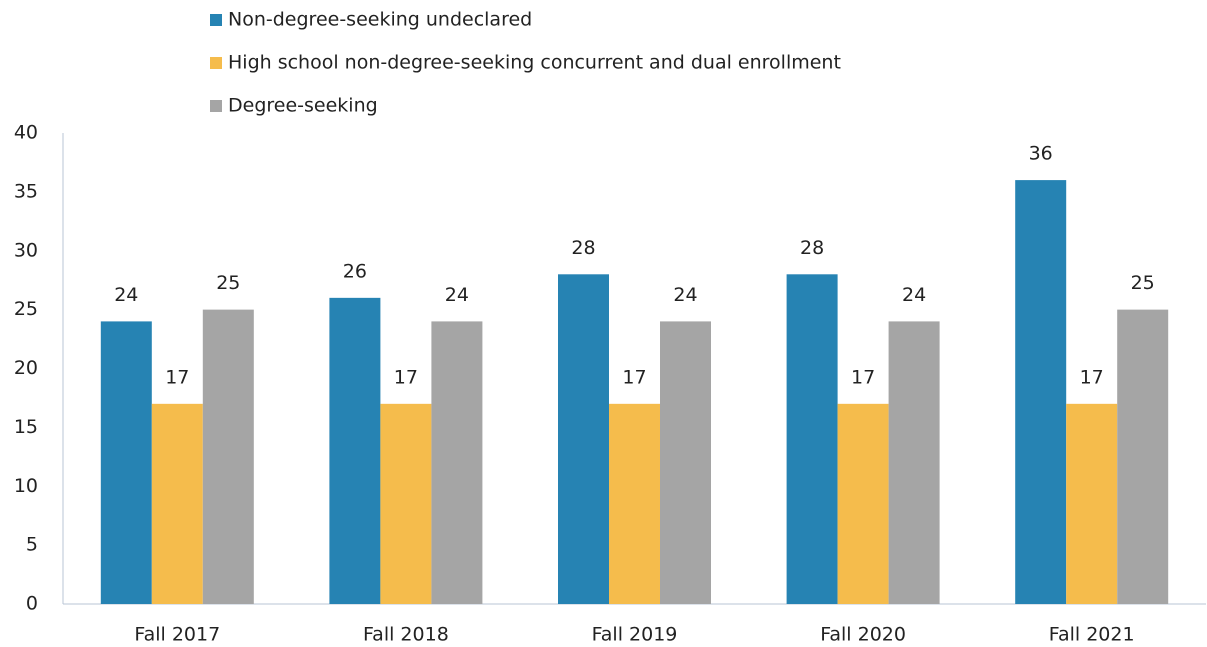 This screenshot has width=1207, height=647. I want to click on legend-label: Non-degree-seeking undeclared, so click(380, 20).